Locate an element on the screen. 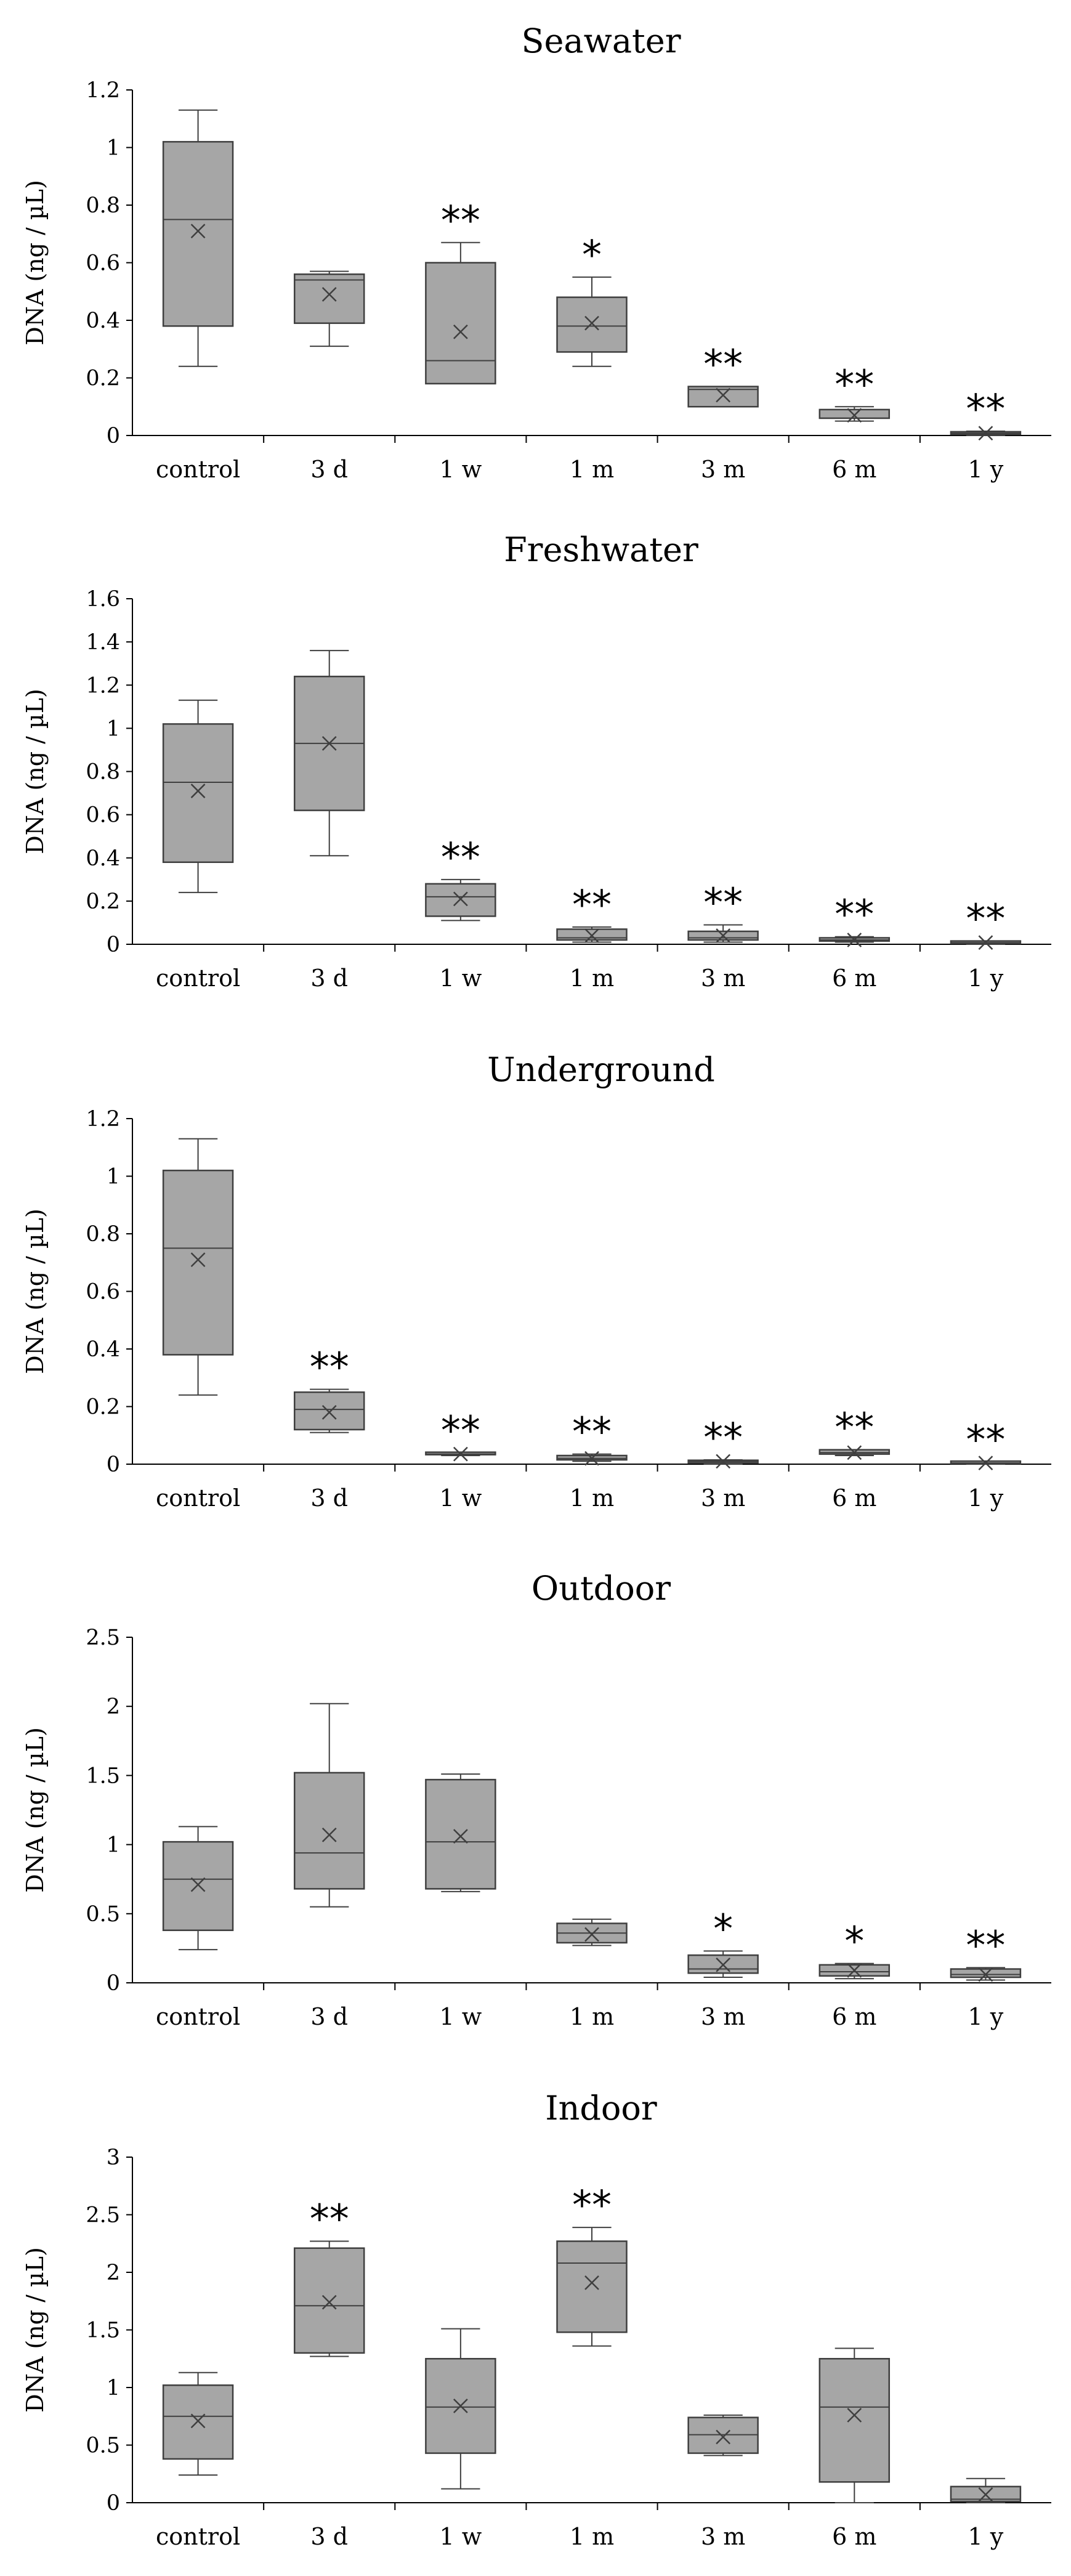 The width and height of the screenshot is (1071, 2576). box-1m: * is located at coordinates (592, 300).